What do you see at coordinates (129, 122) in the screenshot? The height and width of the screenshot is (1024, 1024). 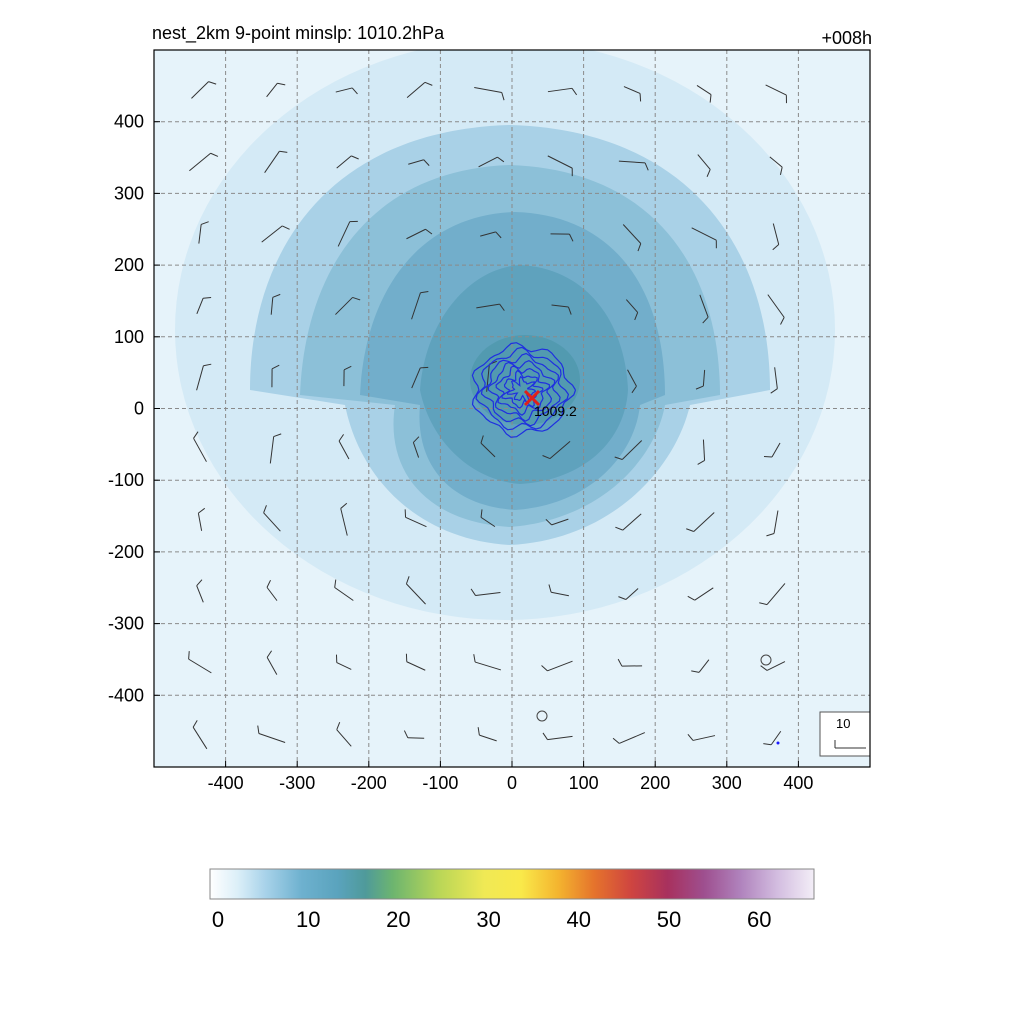 I see `y-tick-label: 400` at bounding box center [129, 122].